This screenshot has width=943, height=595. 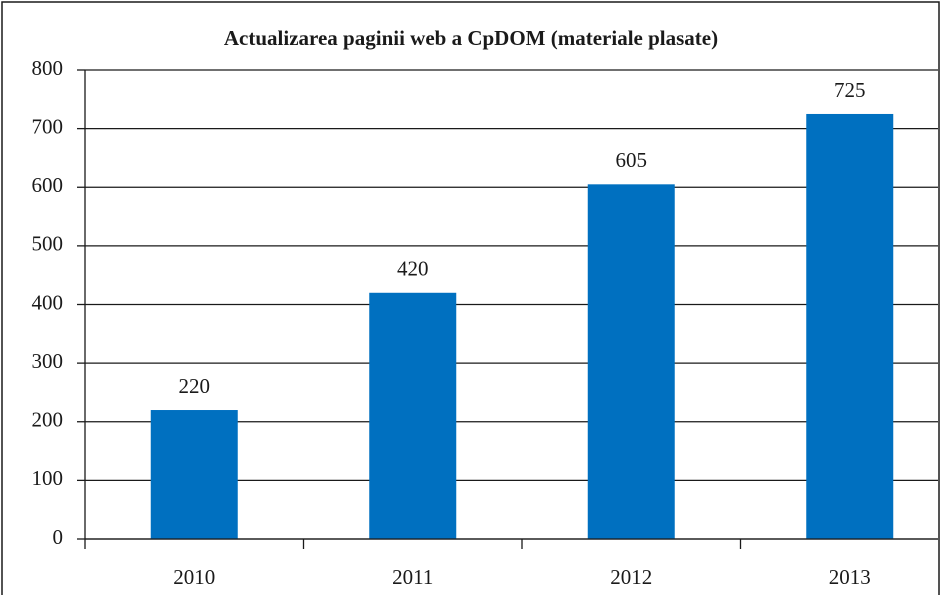 I want to click on data-label: 220, so click(x=195, y=386).